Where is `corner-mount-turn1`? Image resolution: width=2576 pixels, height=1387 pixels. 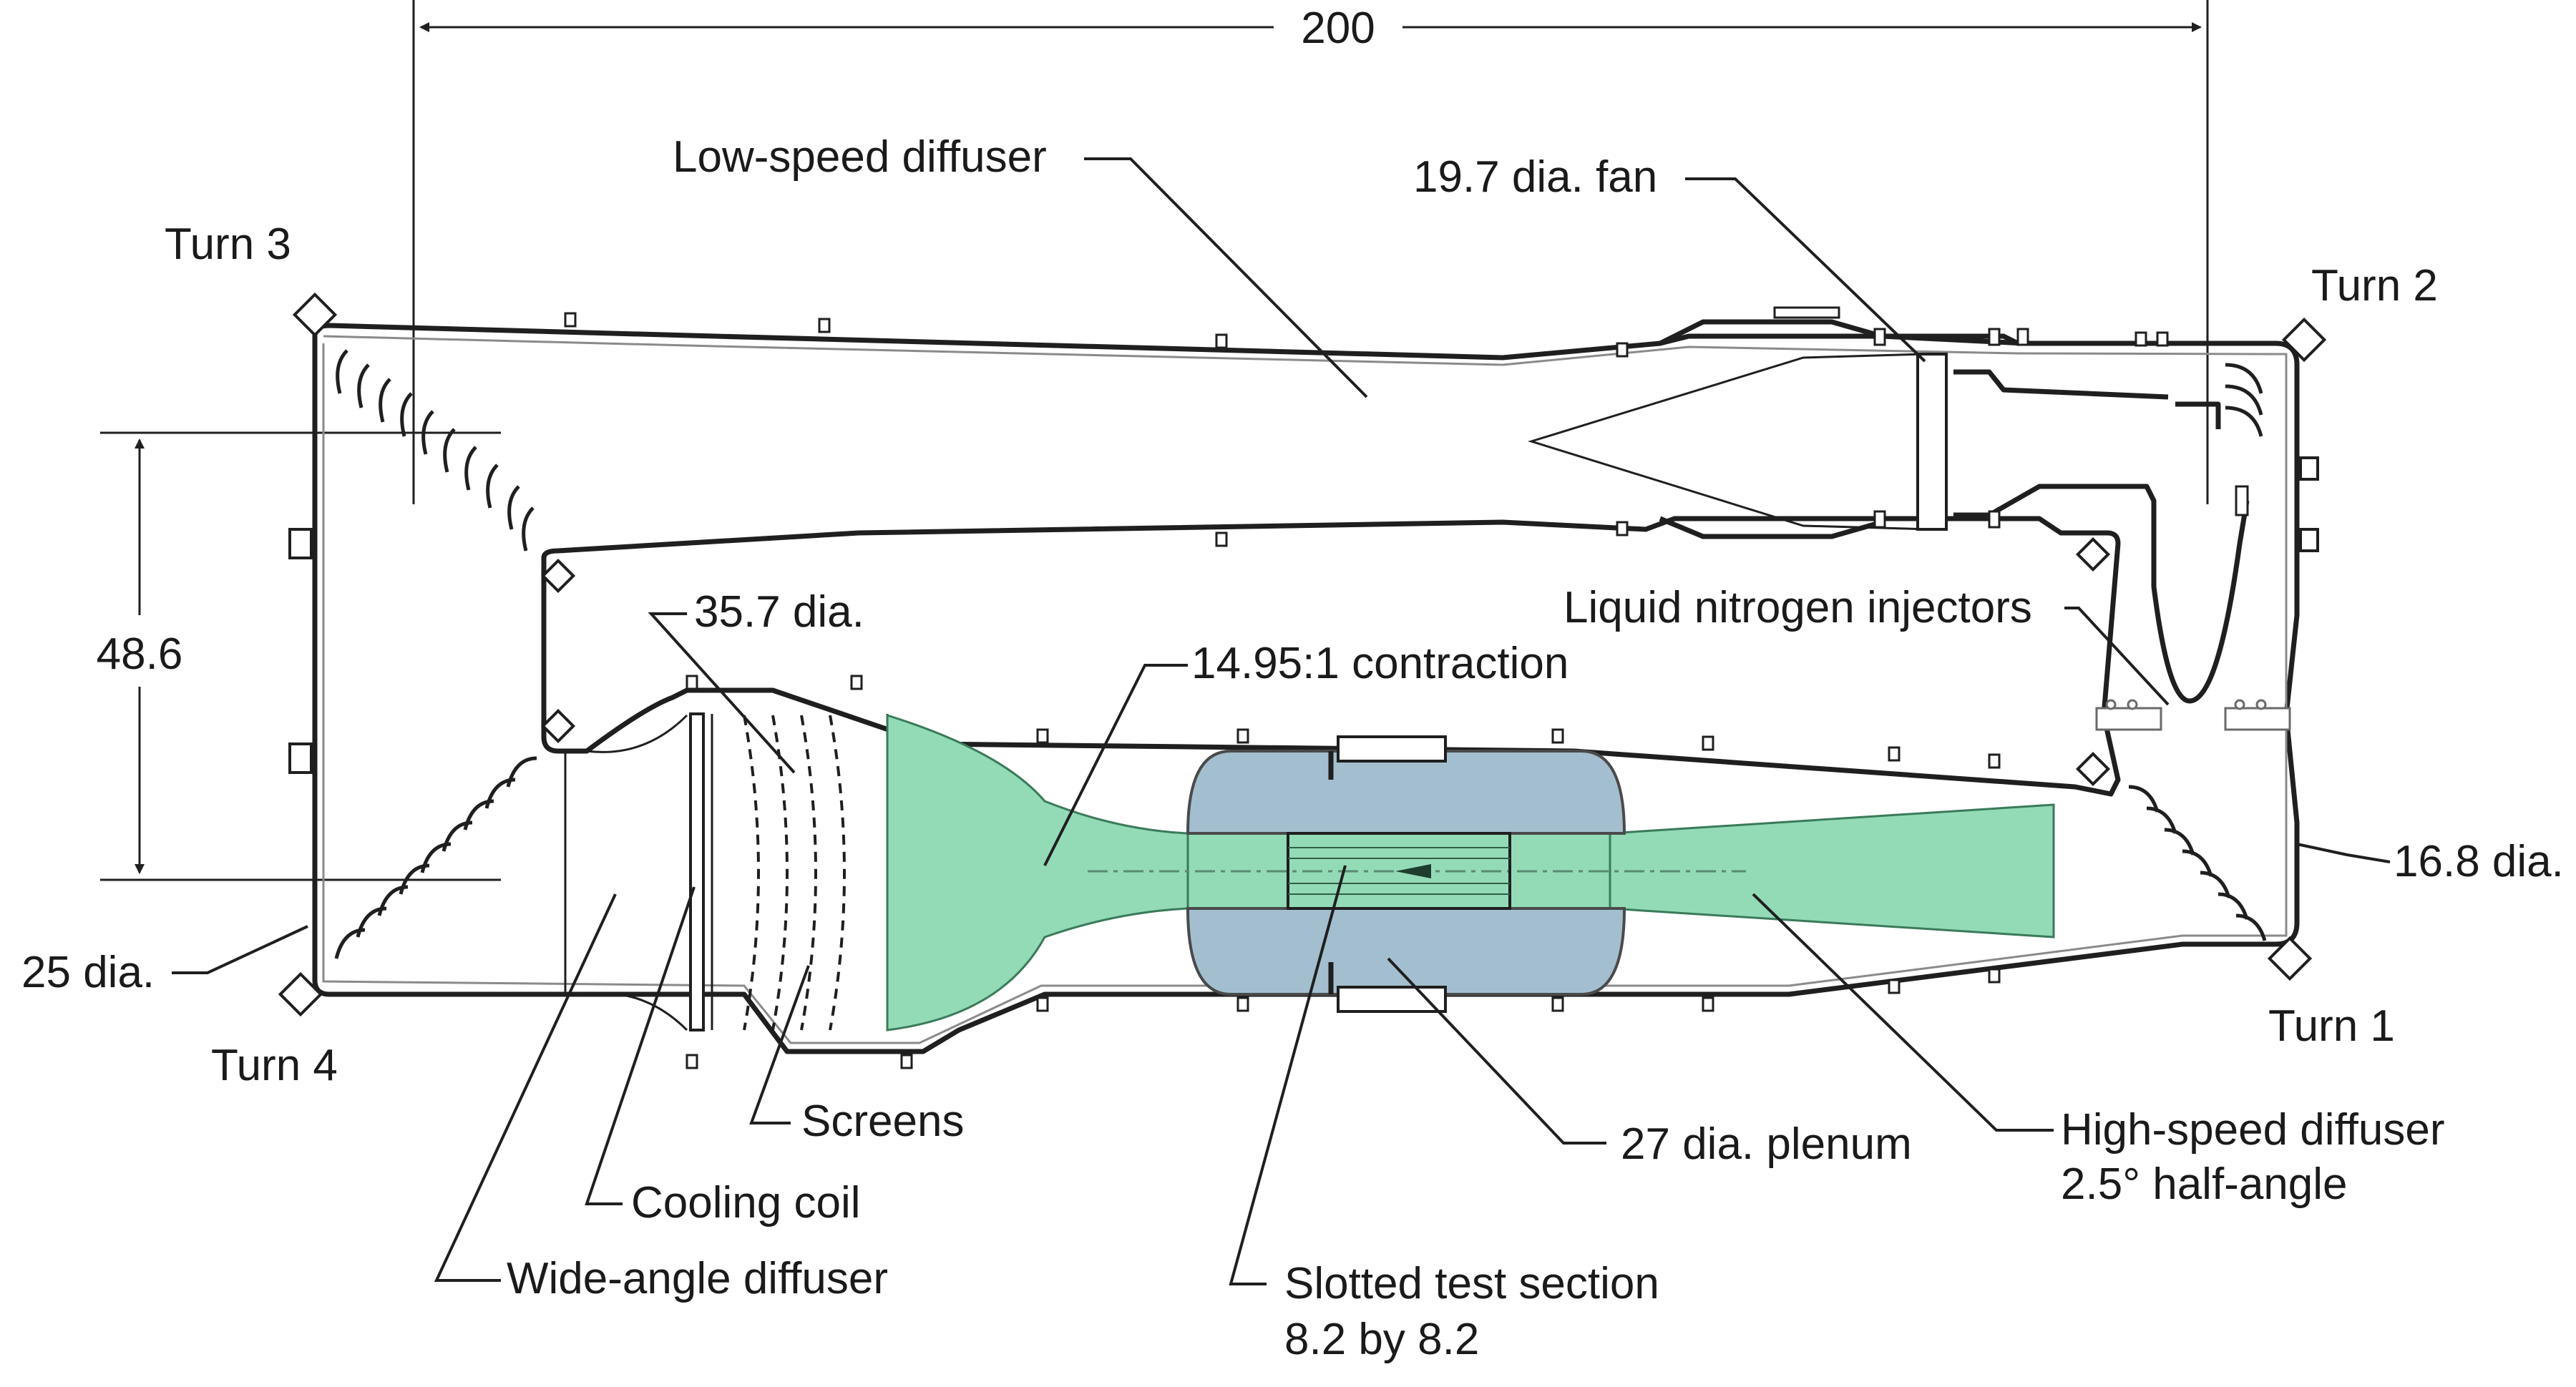 corner-mount-turn1 is located at coordinates (2290, 958).